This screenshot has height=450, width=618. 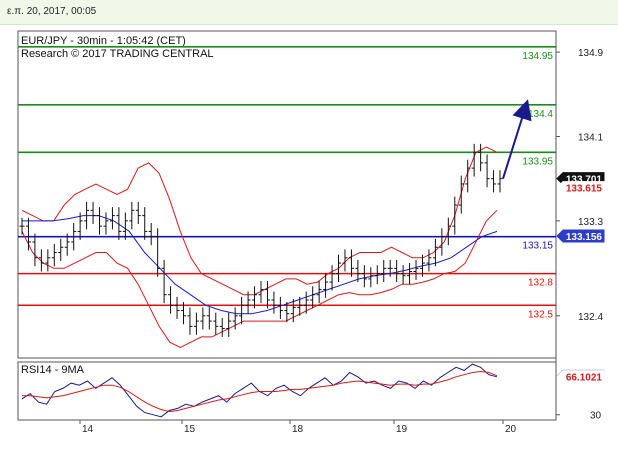 I want to click on level-label: 133.15, so click(x=537, y=246).